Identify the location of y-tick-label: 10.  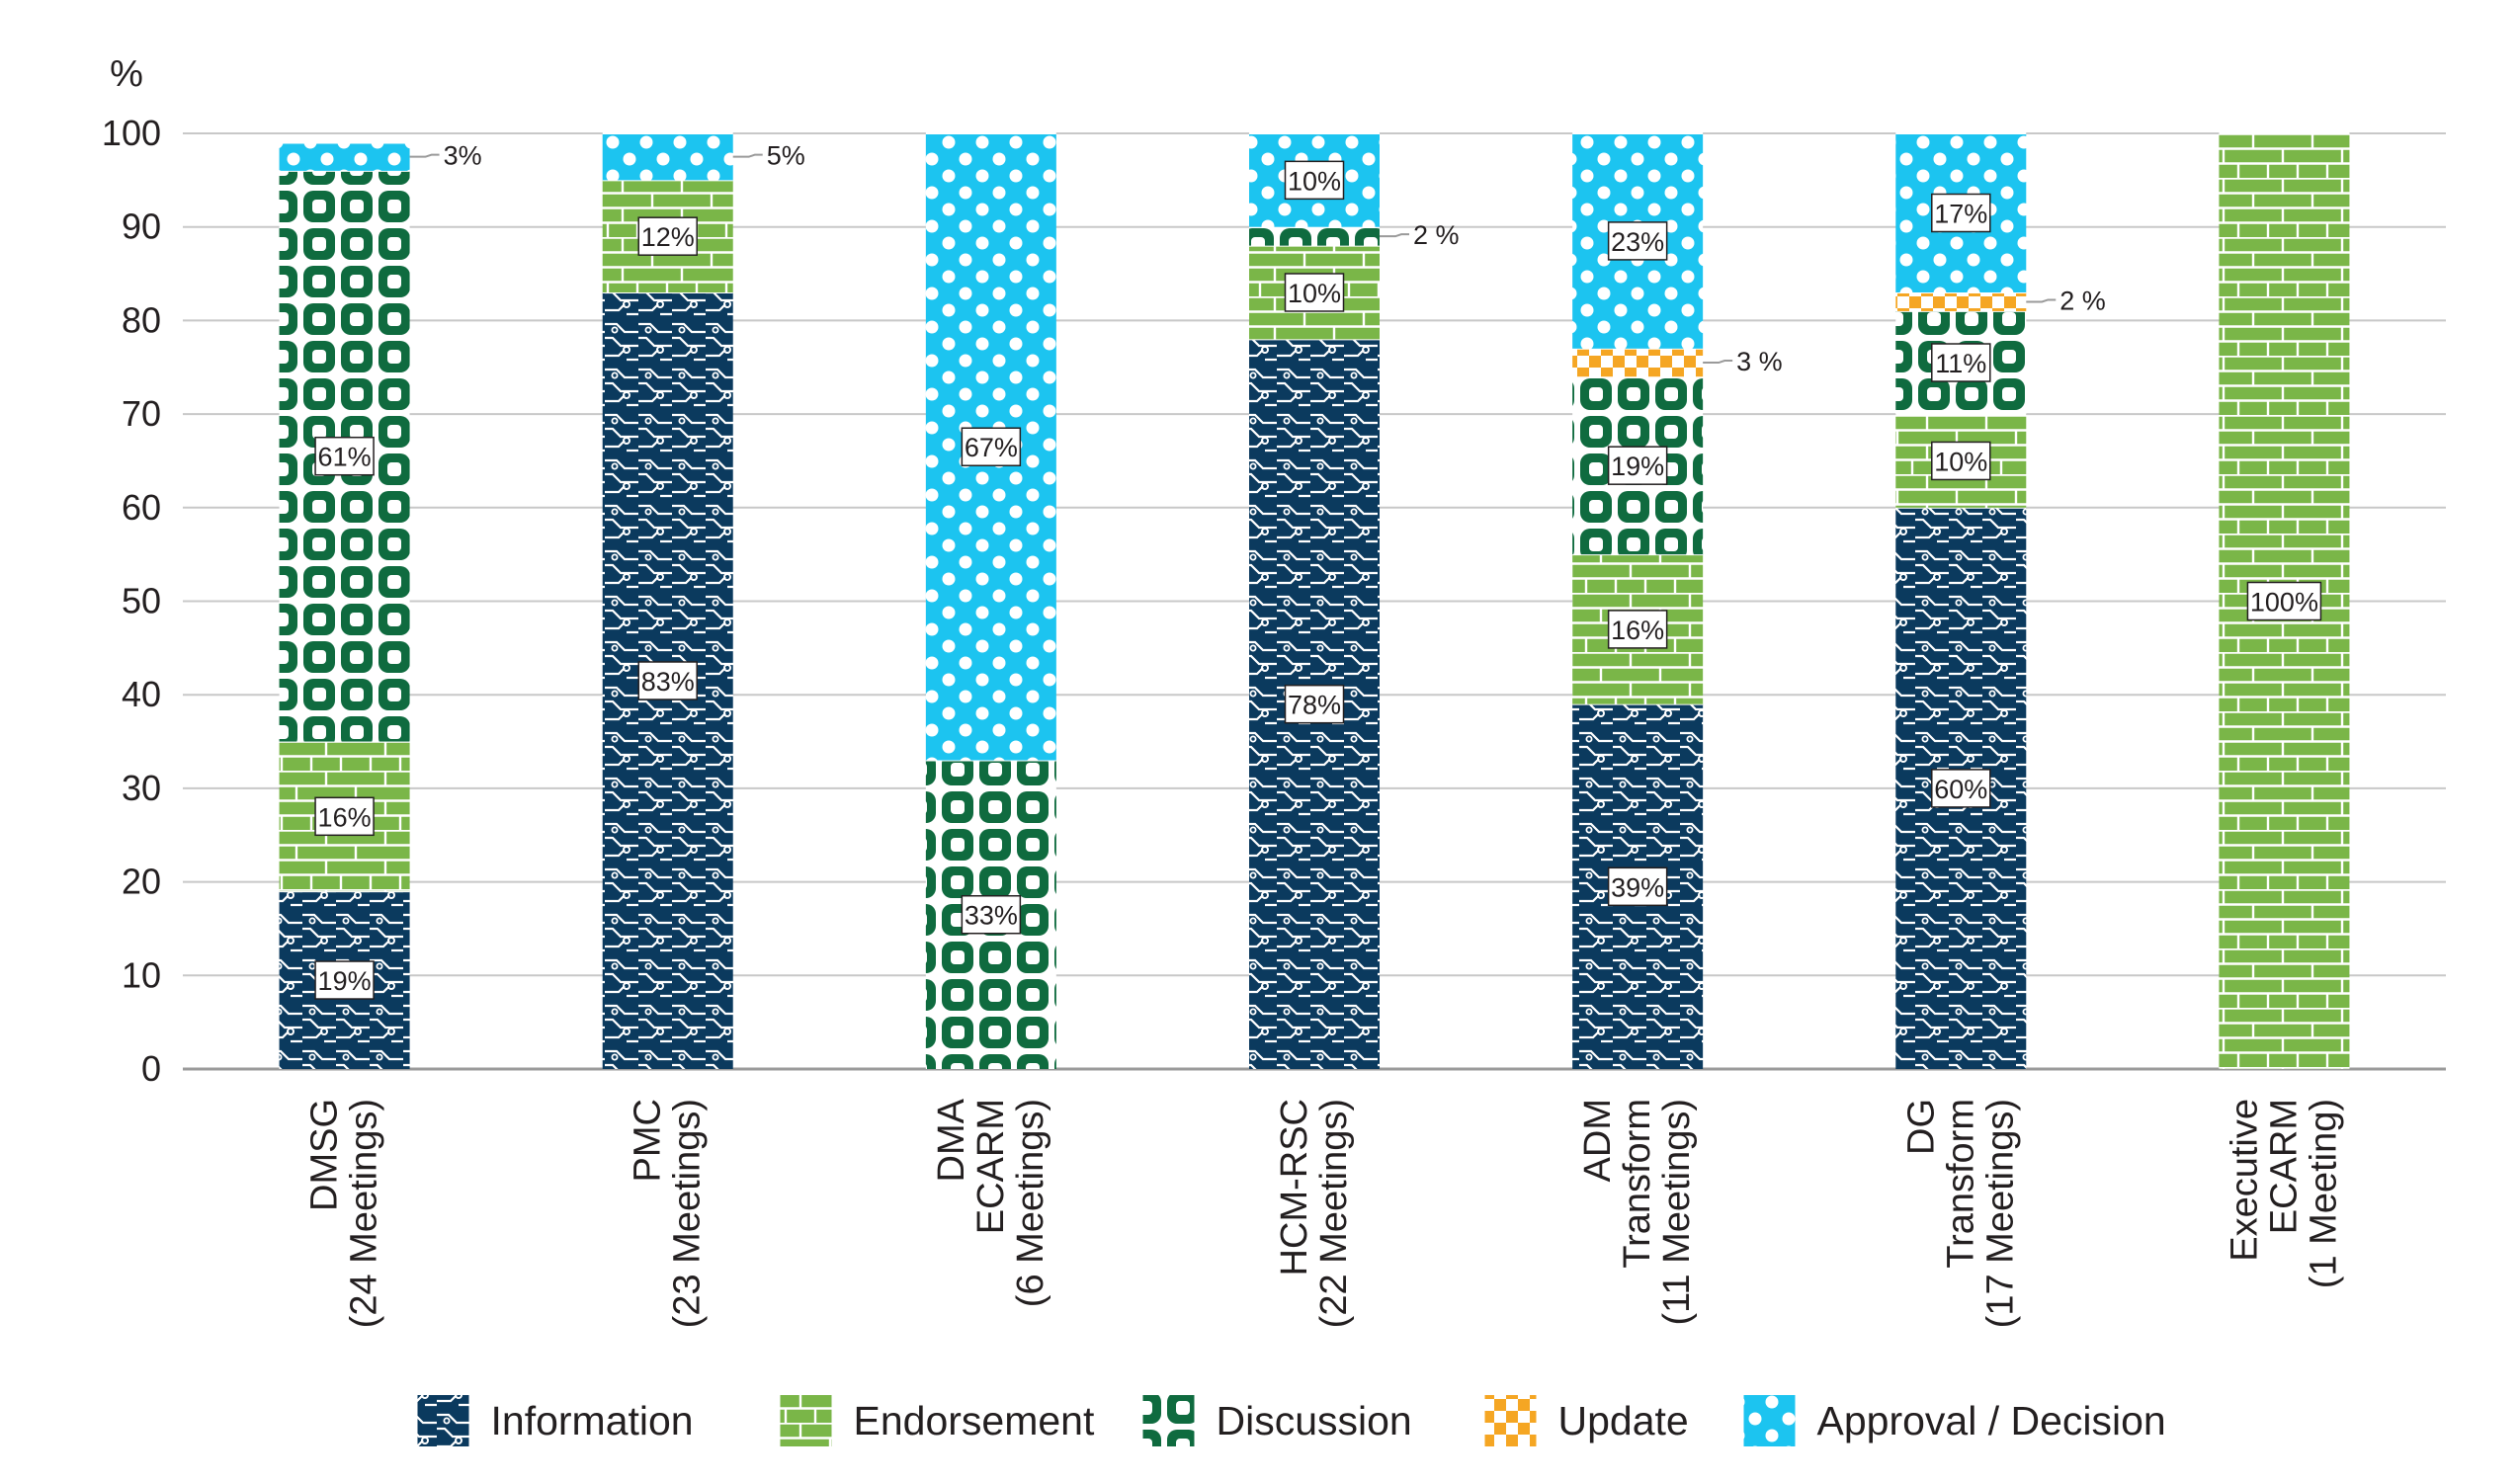
(141, 974).